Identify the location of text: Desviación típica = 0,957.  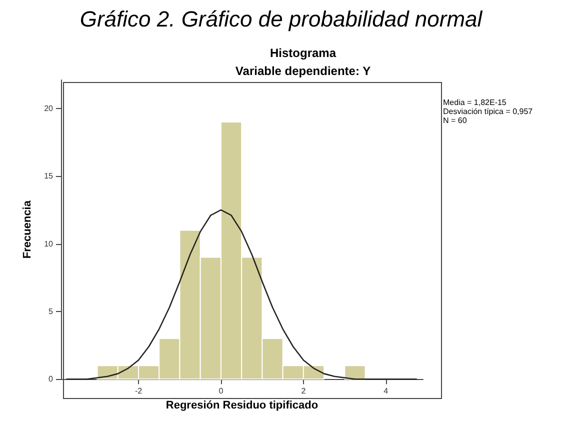
(488, 111).